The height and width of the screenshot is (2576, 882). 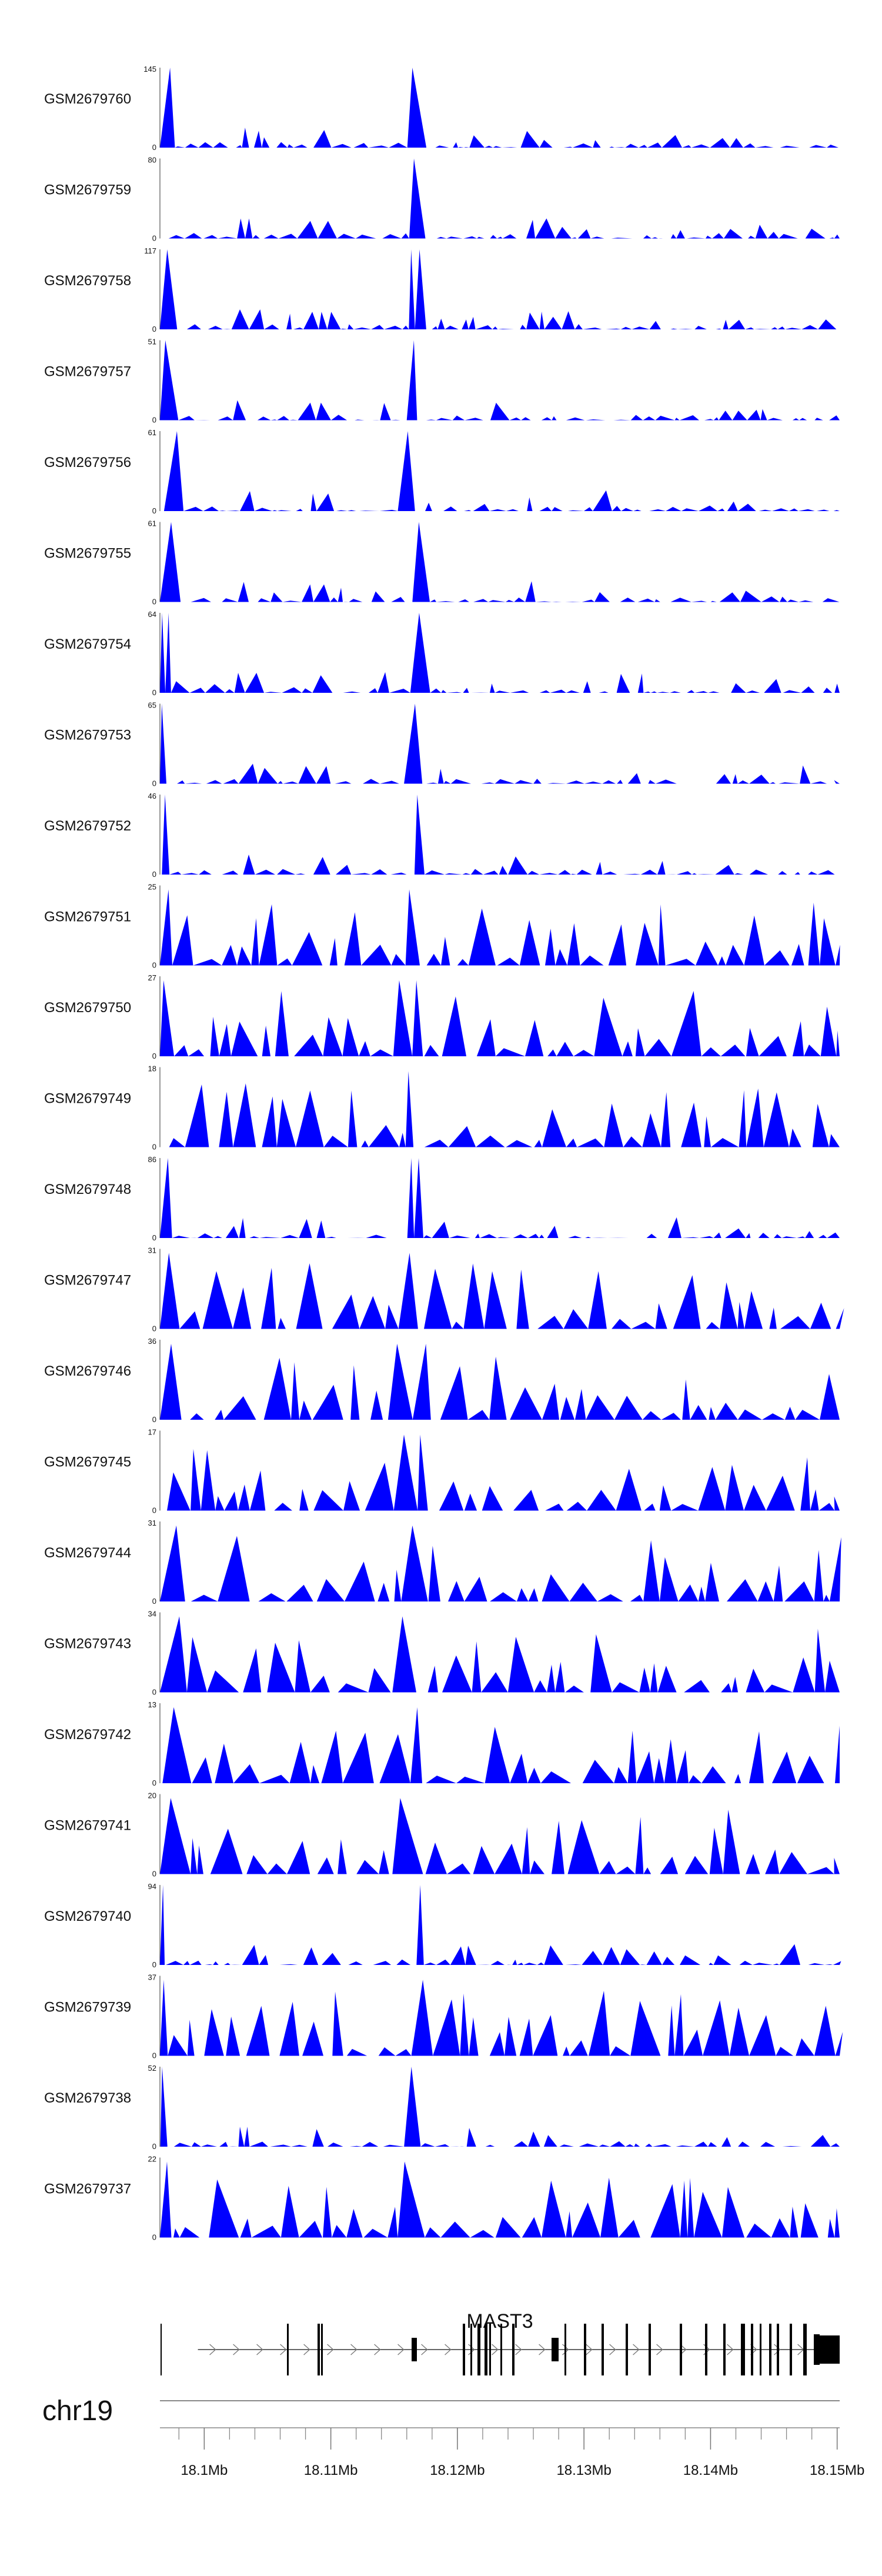 I want to click on track-ymax-label: 34, so click(x=152, y=1614).